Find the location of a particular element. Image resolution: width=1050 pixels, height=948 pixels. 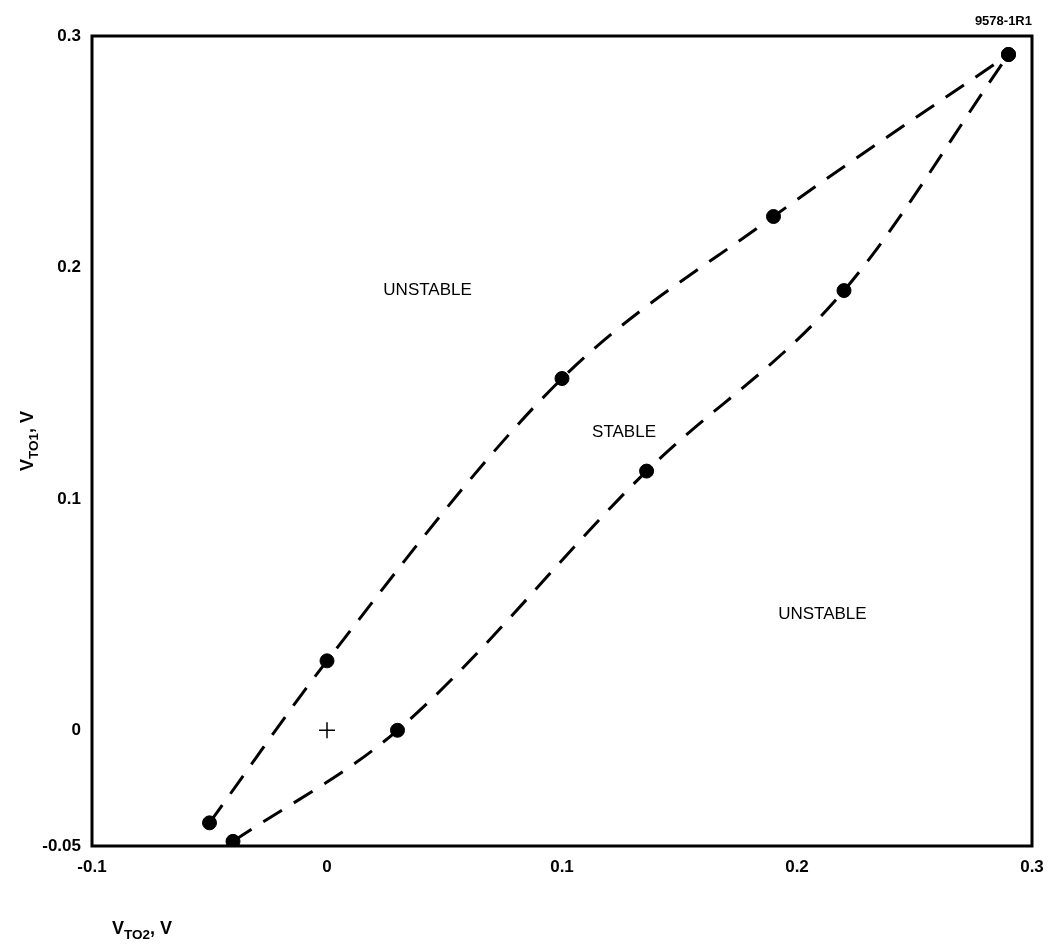

text: 9578-1R1 is located at coordinates (1003, 21).